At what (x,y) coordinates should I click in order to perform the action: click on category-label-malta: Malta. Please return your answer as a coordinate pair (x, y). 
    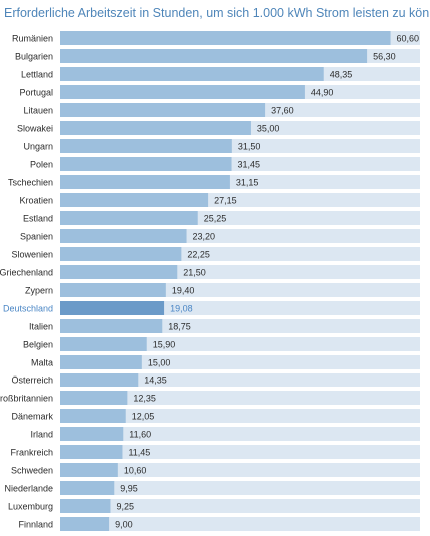
    Looking at the image, I should click on (42, 363).